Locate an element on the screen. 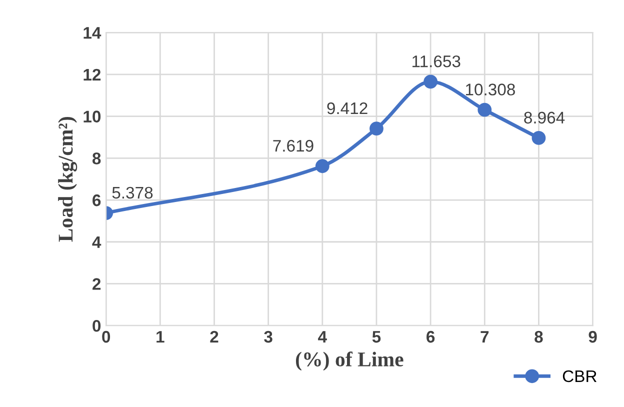 This screenshot has width=624, height=407. x-tick-label: 7 is located at coordinates (484, 337).